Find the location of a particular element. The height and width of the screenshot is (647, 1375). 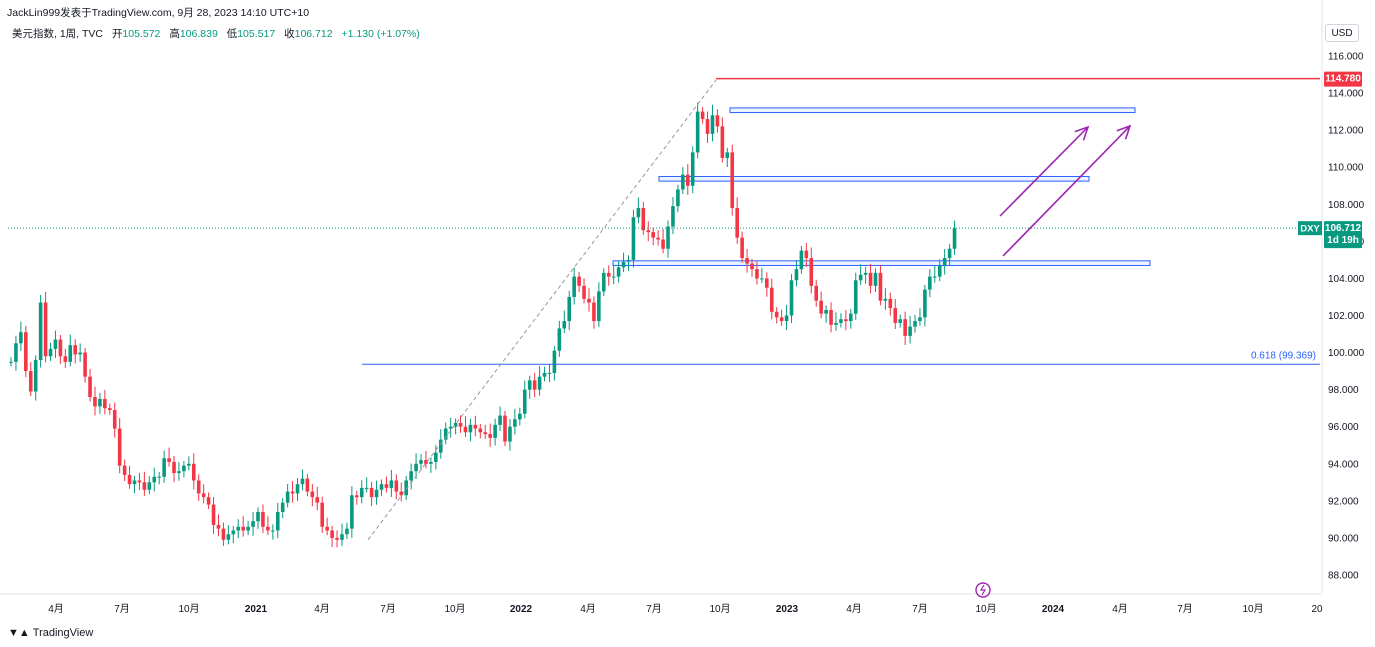

resistance-price-label-bg is located at coordinates (1343, 79).